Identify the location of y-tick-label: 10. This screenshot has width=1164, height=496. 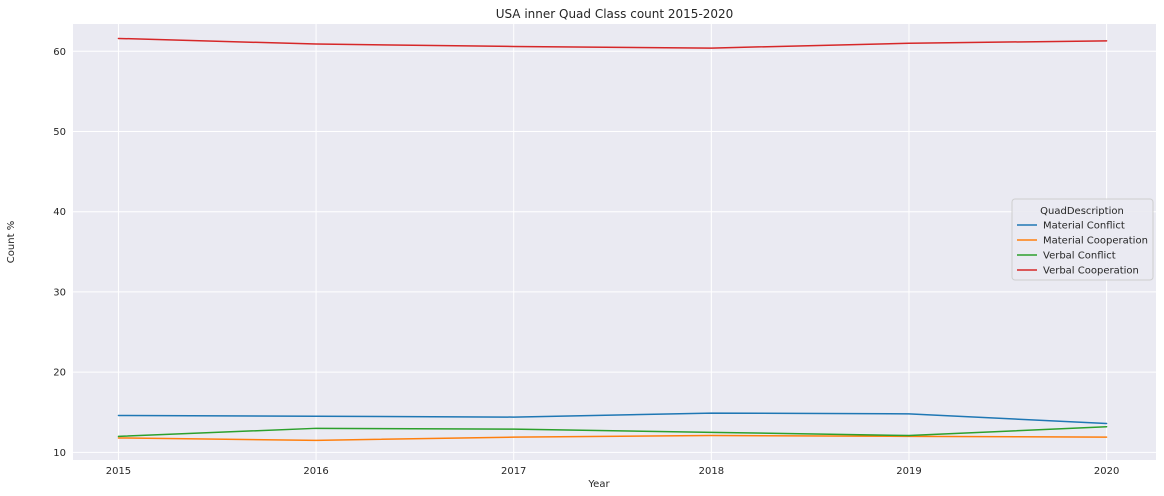
(59, 453).